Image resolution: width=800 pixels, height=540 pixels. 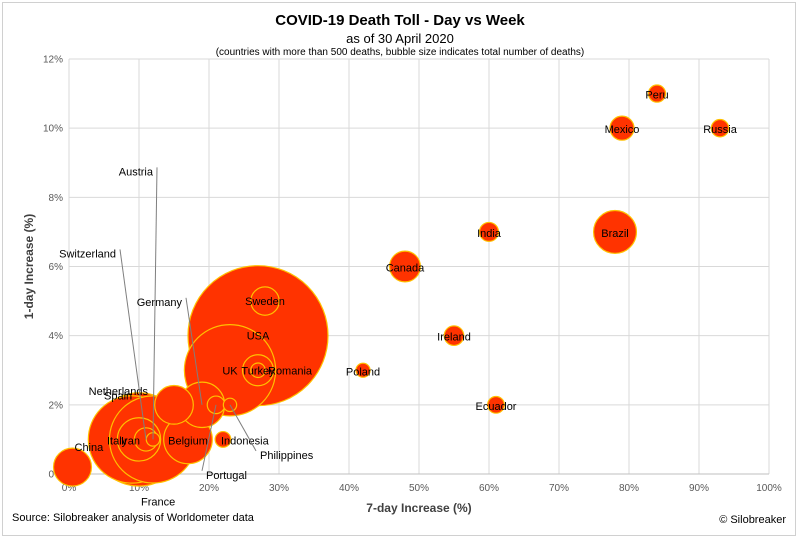 I want to click on leader-line-switzerland, so click(x=133, y=344).